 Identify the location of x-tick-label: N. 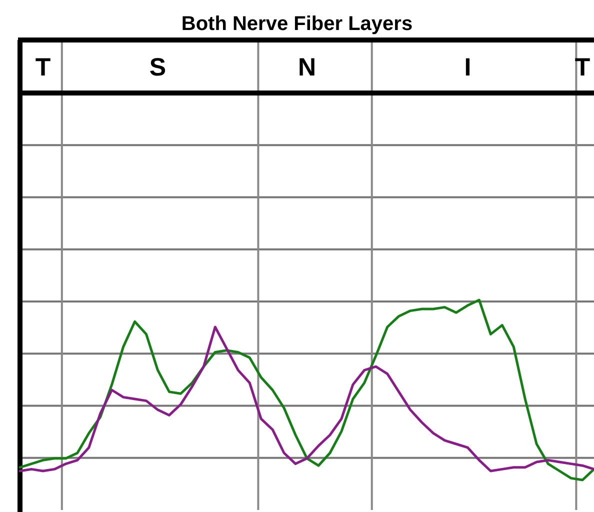
(307, 68).